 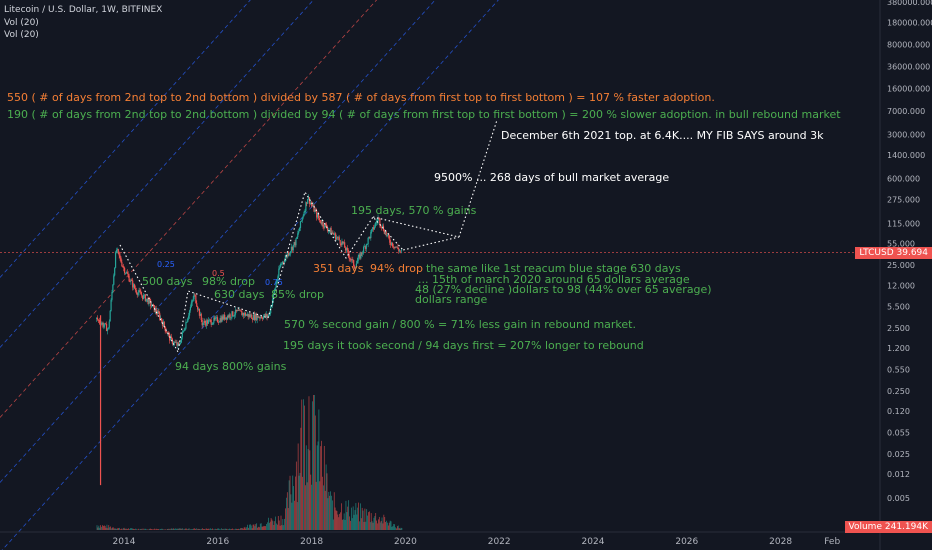 What do you see at coordinates (414, 210) in the screenshot?
I see `annotation-195-days: 195 days, 570 % gains` at bounding box center [414, 210].